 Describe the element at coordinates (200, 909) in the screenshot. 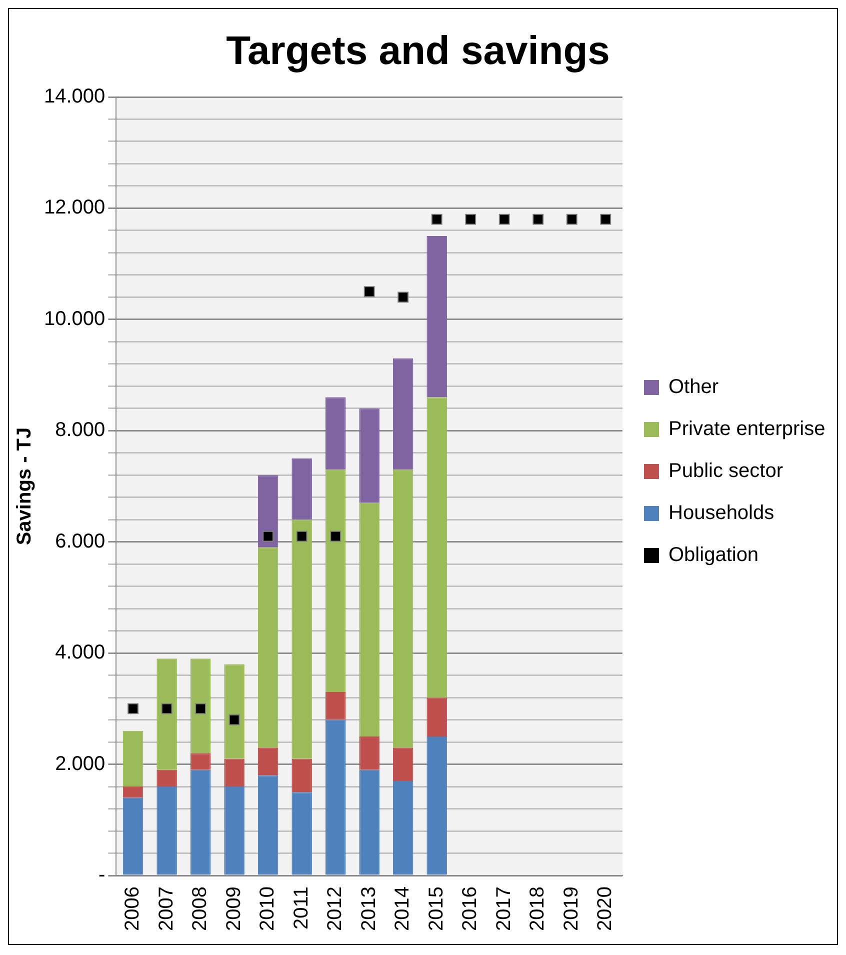

I see `x-tick-label: 2008` at that location.